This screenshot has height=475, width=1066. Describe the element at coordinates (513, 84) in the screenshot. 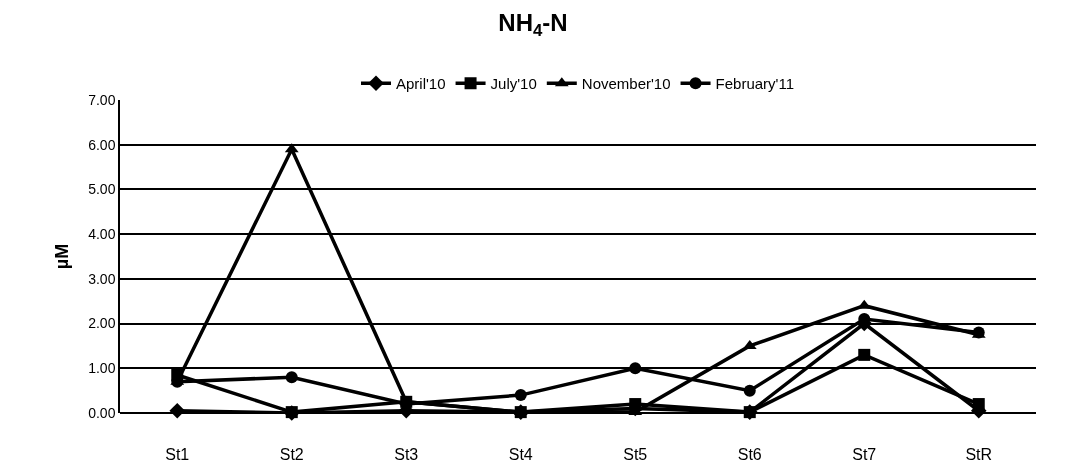

I see `legend-label: July'10` at that location.